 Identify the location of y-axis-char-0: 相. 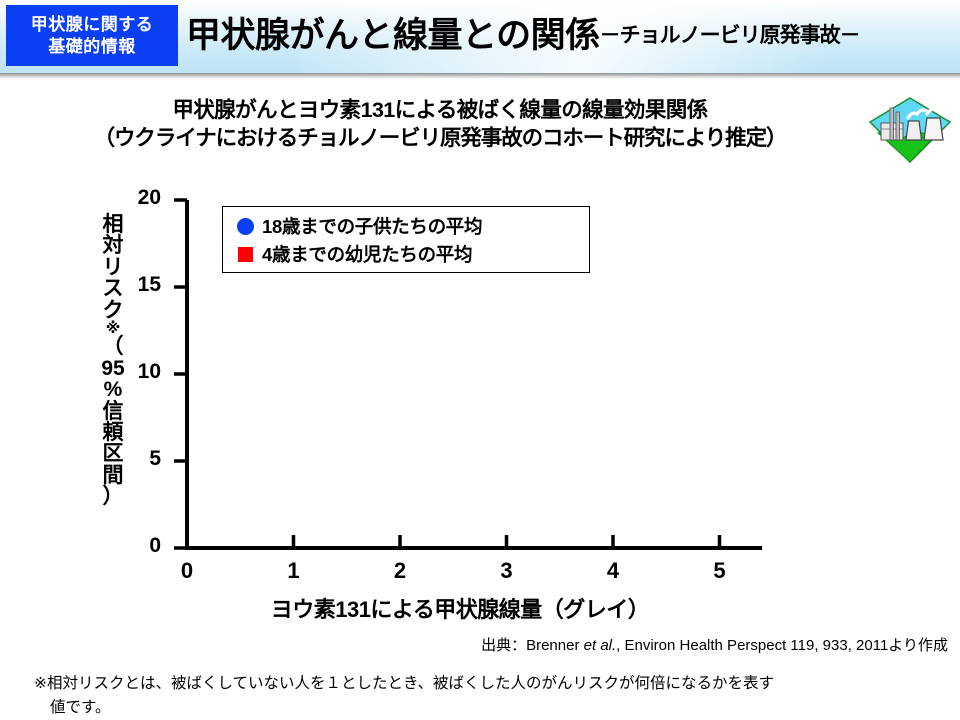
(113, 224).